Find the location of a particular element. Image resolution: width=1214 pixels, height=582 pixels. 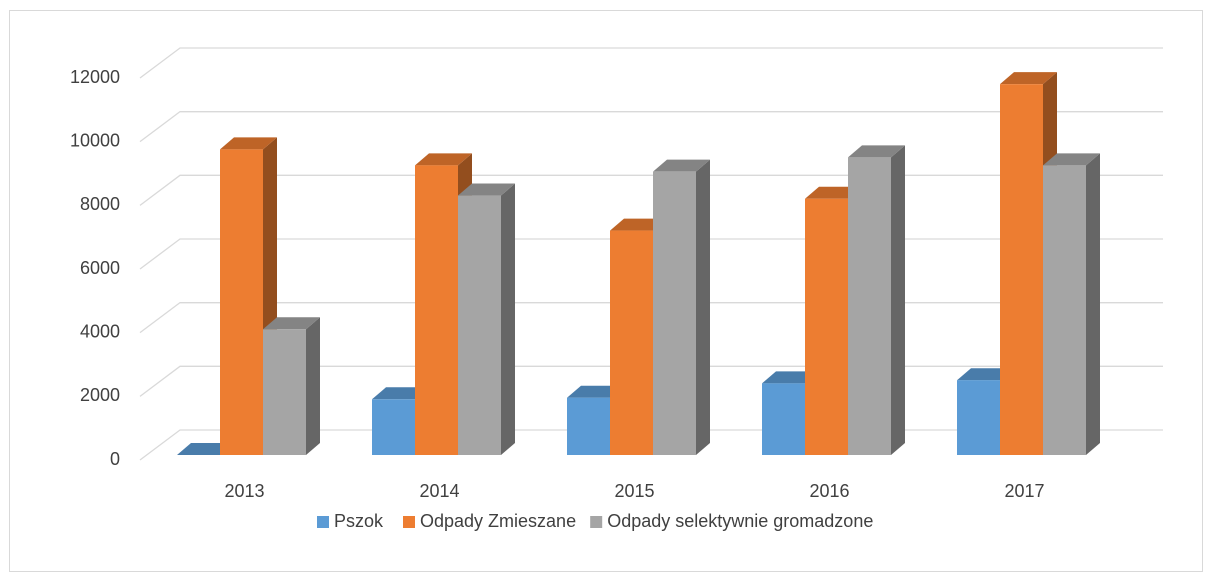

y-tick-label: 2000 is located at coordinates (100, 395).